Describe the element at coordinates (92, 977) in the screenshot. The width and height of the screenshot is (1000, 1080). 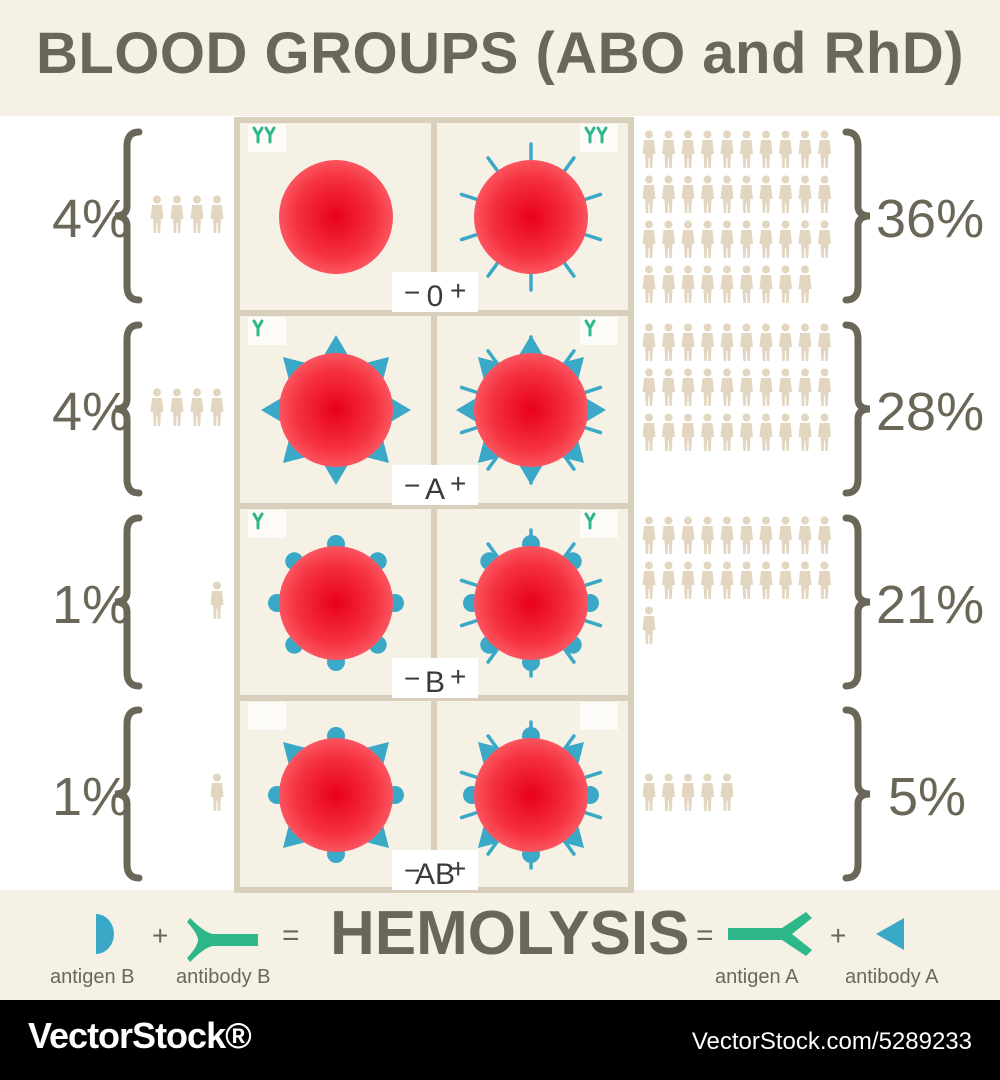
I see `antigen-b-label: antigen B` at that location.